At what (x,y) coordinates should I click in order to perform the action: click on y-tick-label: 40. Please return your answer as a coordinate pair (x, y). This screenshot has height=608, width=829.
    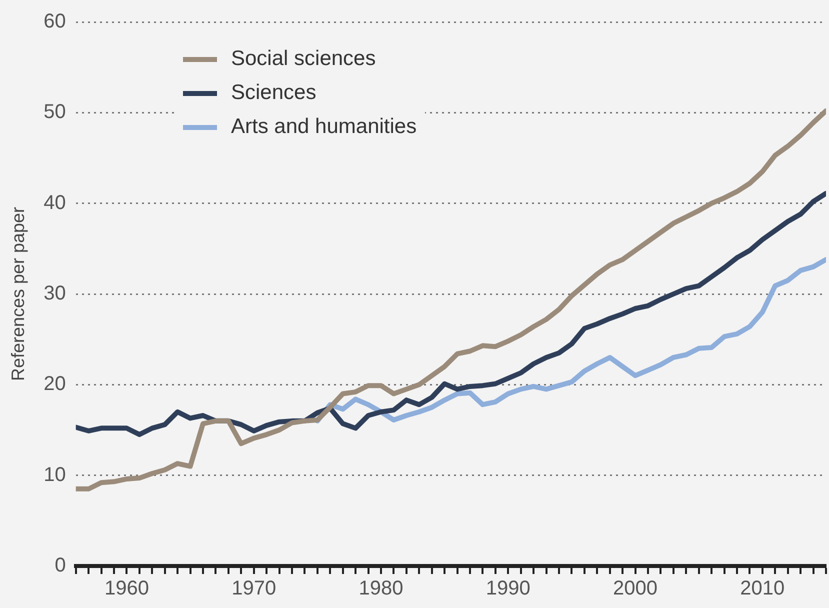
    Looking at the image, I should click on (55, 203).